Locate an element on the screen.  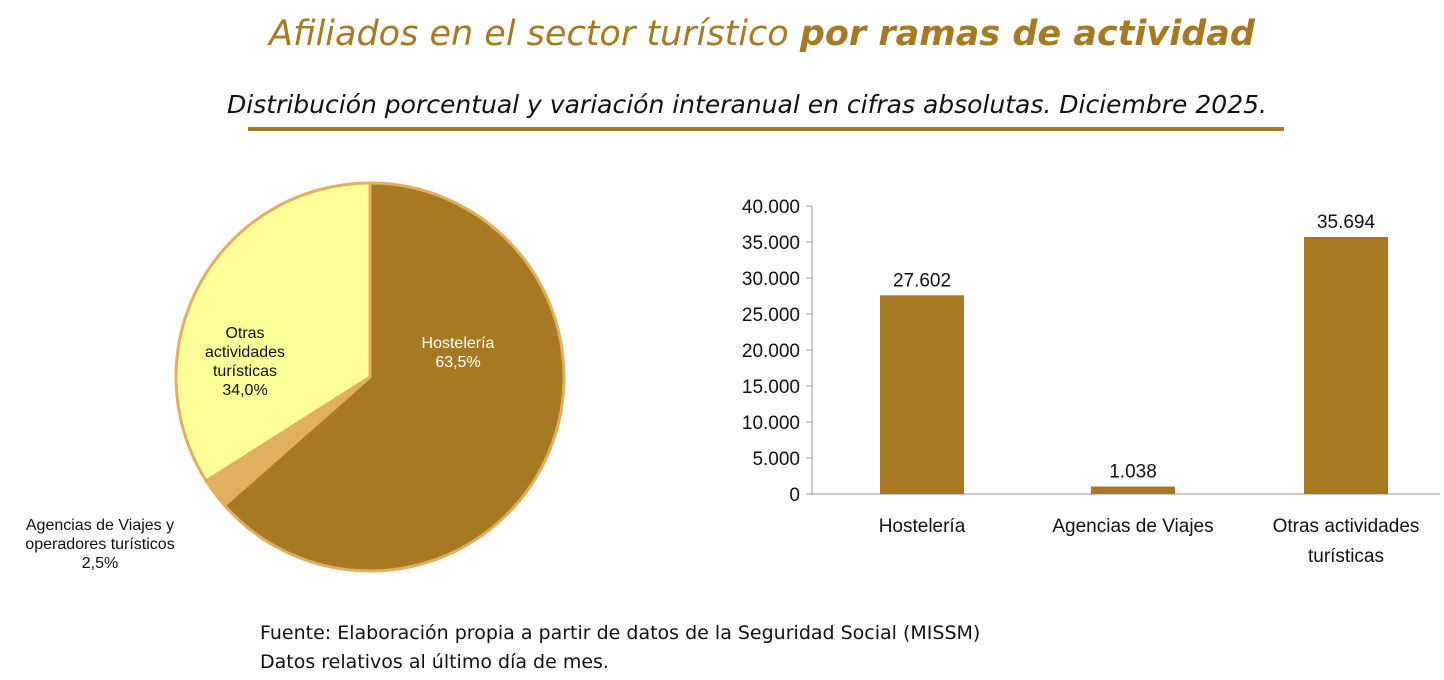
bar-value-label-line: 27.602 is located at coordinates (922, 280).